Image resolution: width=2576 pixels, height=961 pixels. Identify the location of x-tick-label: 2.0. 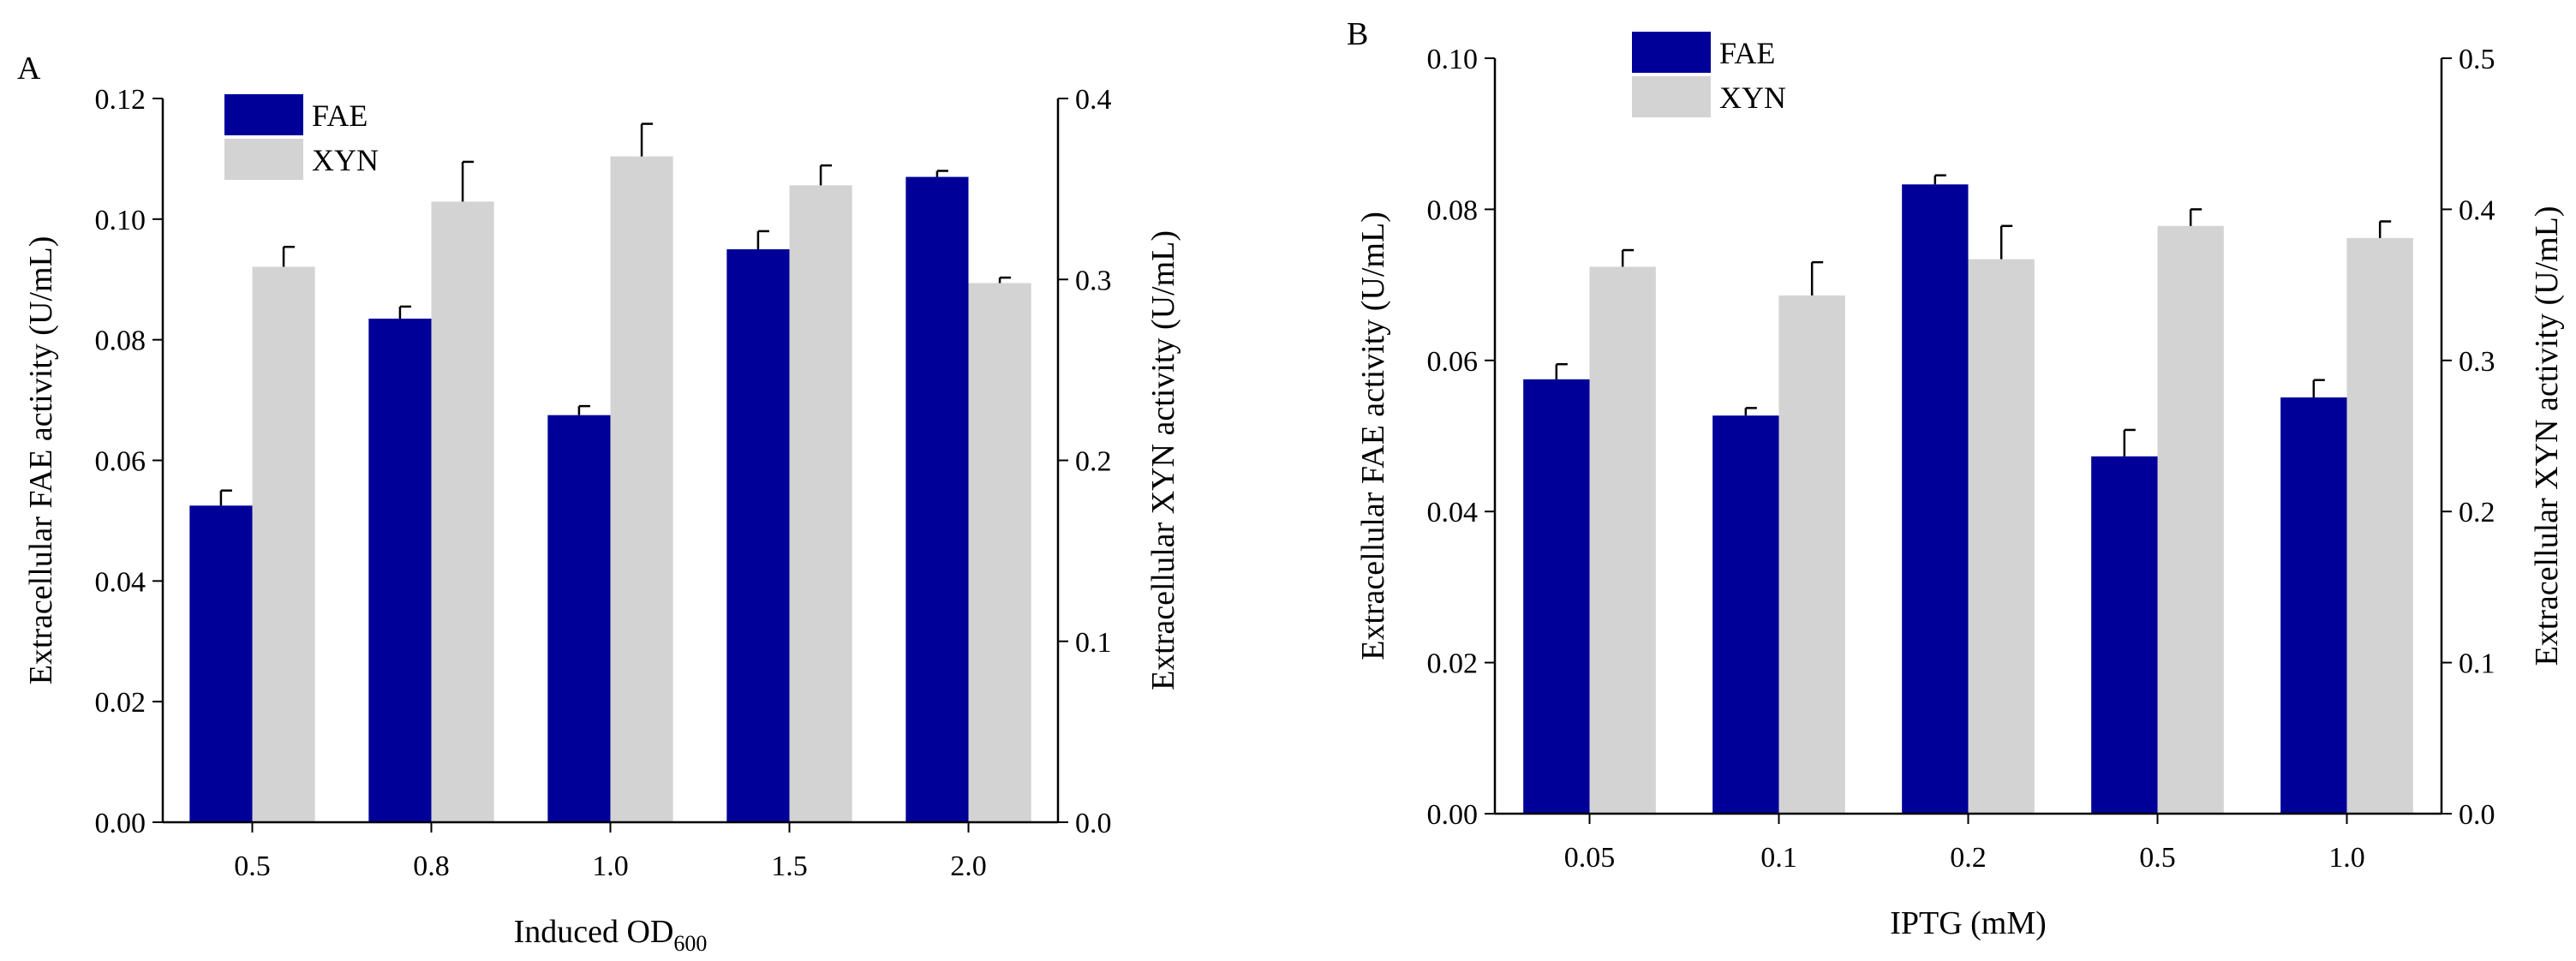
(969, 866).